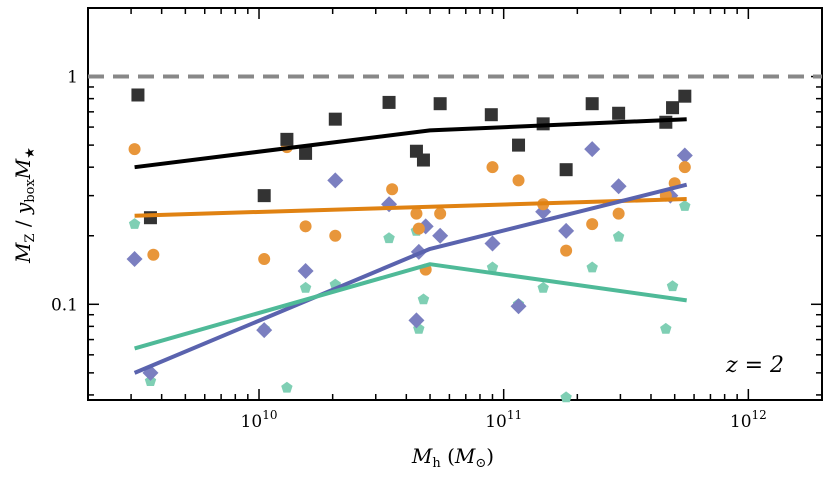 This screenshot has width=831, height=478. I want to click on x-tick-label: 1012, so click(748, 420).